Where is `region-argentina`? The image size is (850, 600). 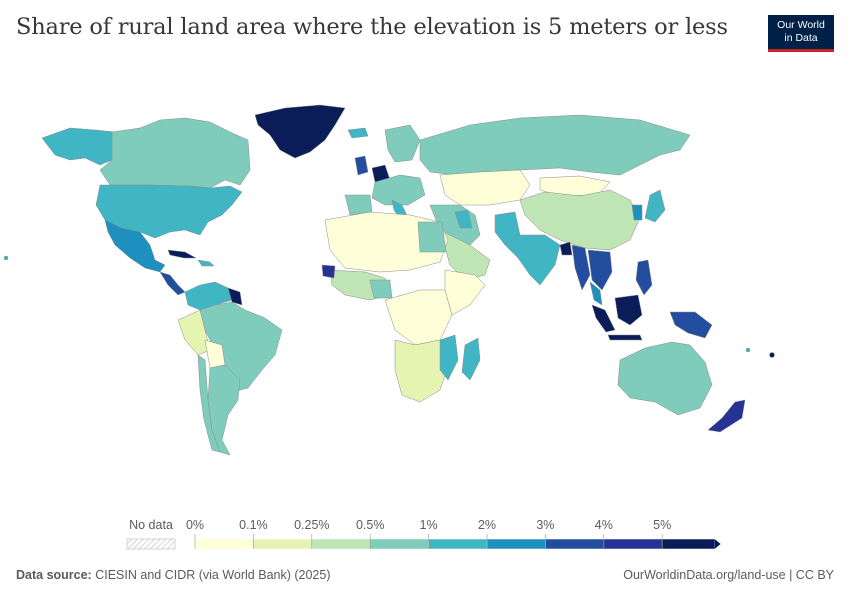 region-argentina is located at coordinates (224, 410).